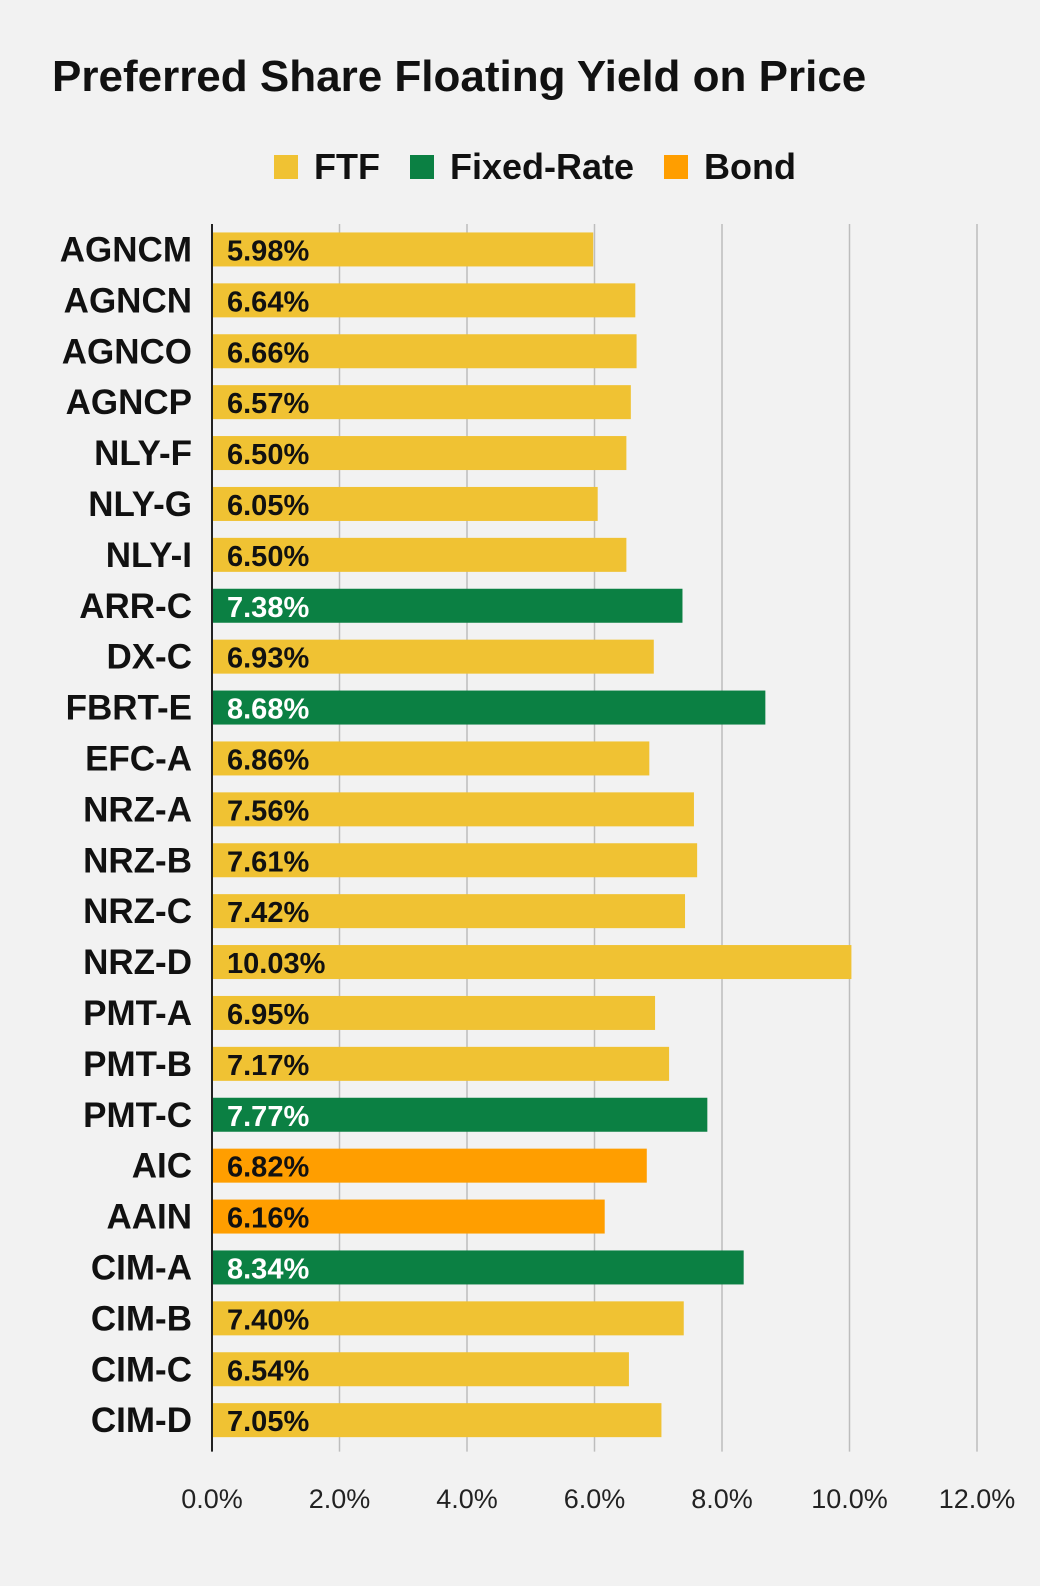 The height and width of the screenshot is (1586, 1040). I want to click on x-tick-label: 2.0%, so click(340, 1499).